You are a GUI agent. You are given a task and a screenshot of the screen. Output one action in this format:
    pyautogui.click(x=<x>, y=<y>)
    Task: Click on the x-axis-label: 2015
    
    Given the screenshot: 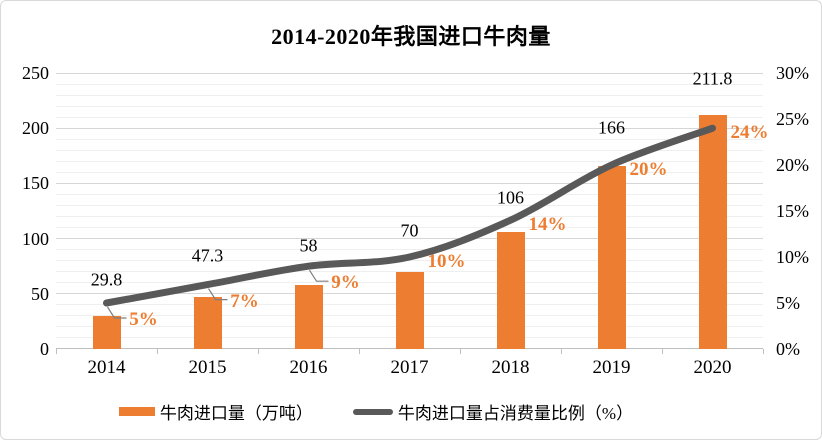 What is the action you would take?
    pyautogui.click(x=207, y=367)
    